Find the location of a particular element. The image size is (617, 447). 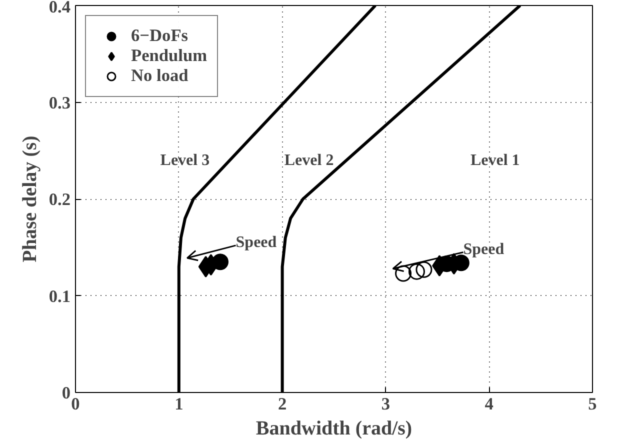

x-tick-label: 4 is located at coordinates (489, 404).